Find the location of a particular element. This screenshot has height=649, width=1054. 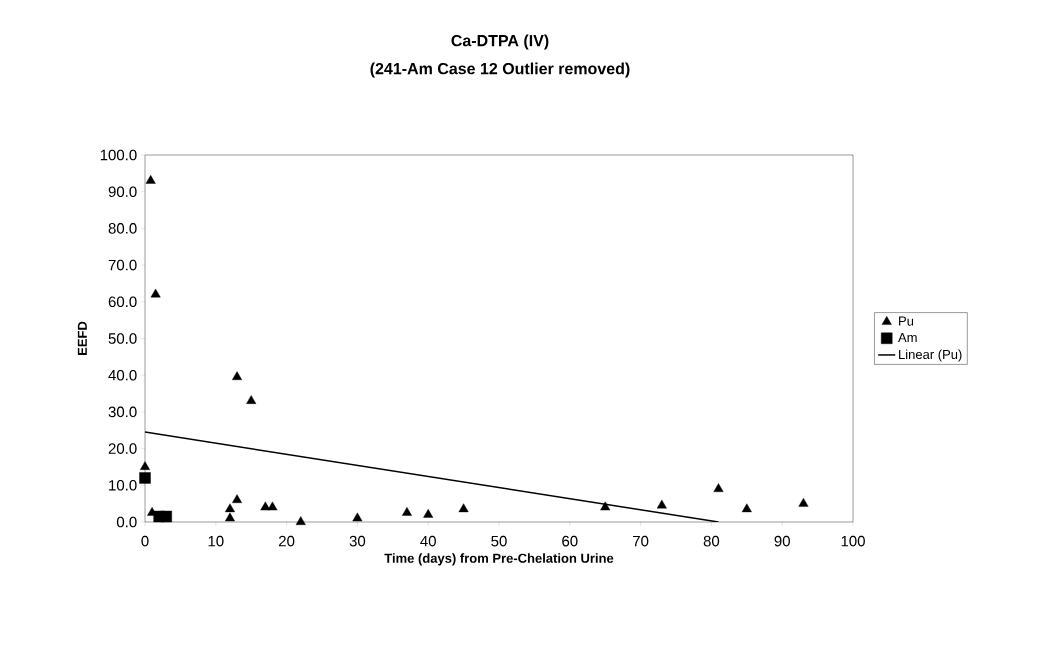

y-tick-label: 90.0 is located at coordinates (122, 191).